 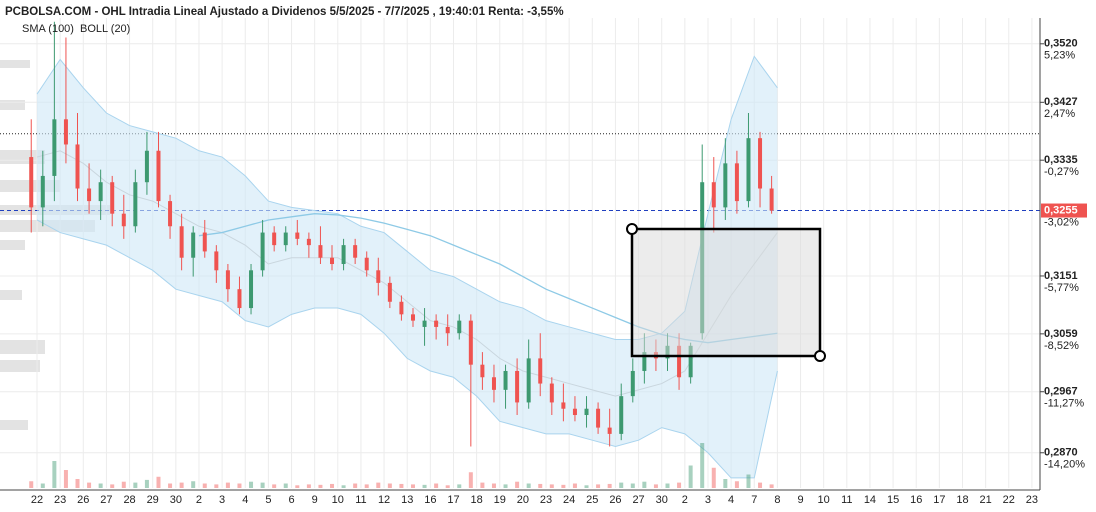 What do you see at coordinates (500, 500) in the screenshot?
I see `x-tick-label: 19` at bounding box center [500, 500].